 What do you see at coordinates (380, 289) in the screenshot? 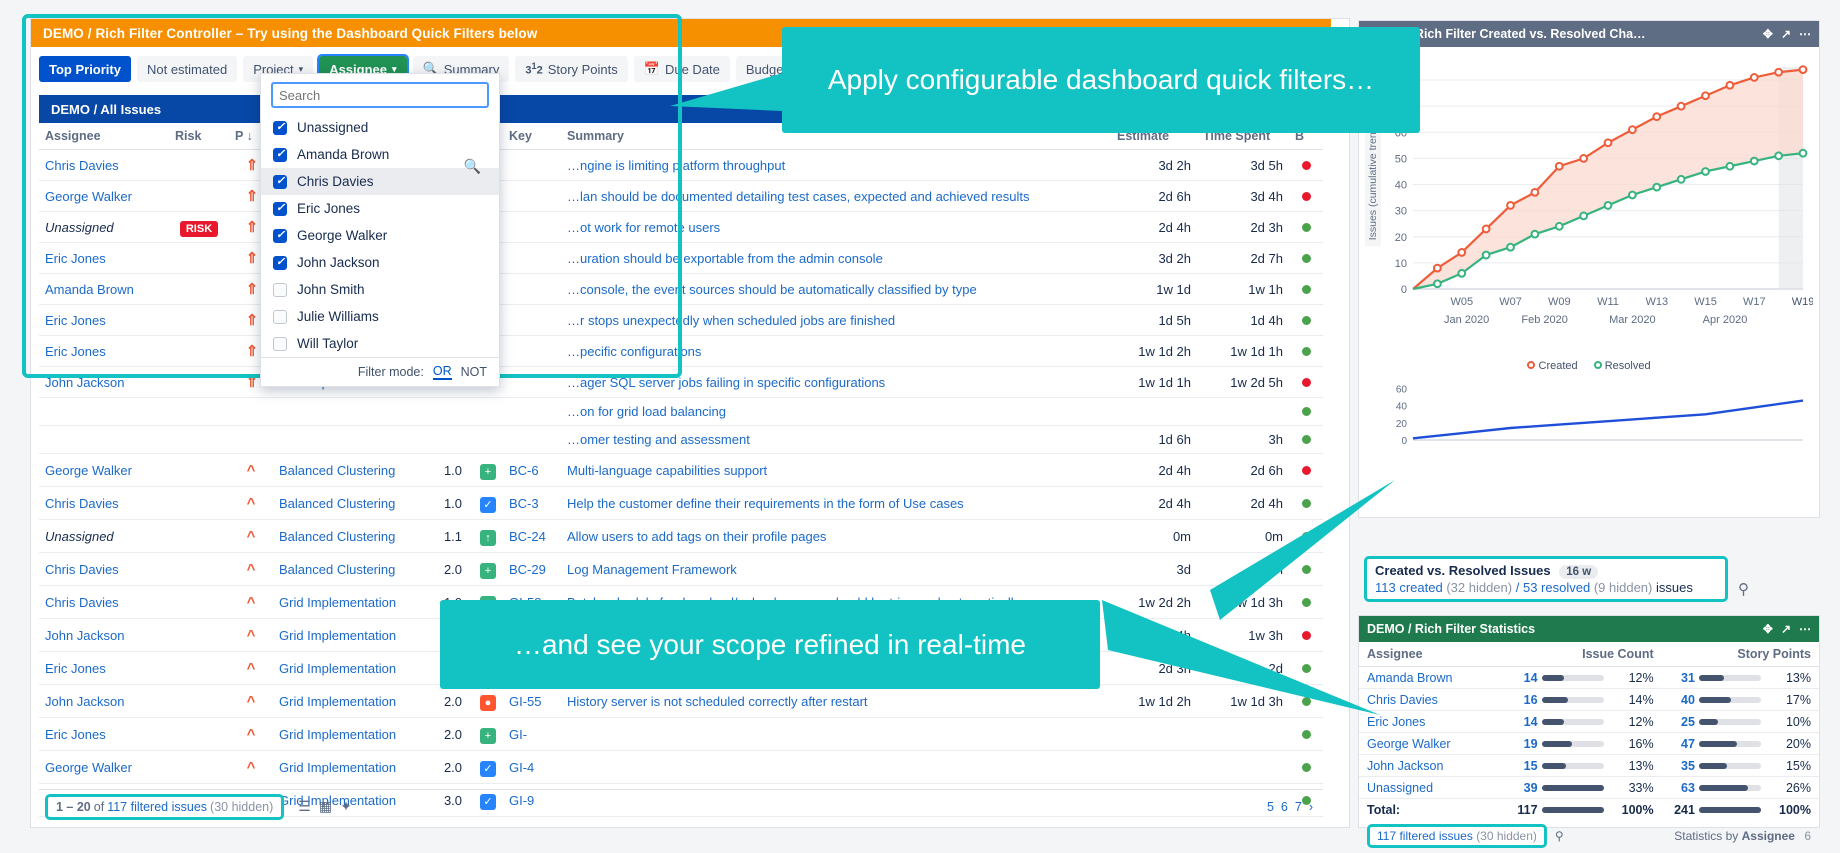
I see `dropdown-item-john-smith: John Smith` at bounding box center [380, 289].